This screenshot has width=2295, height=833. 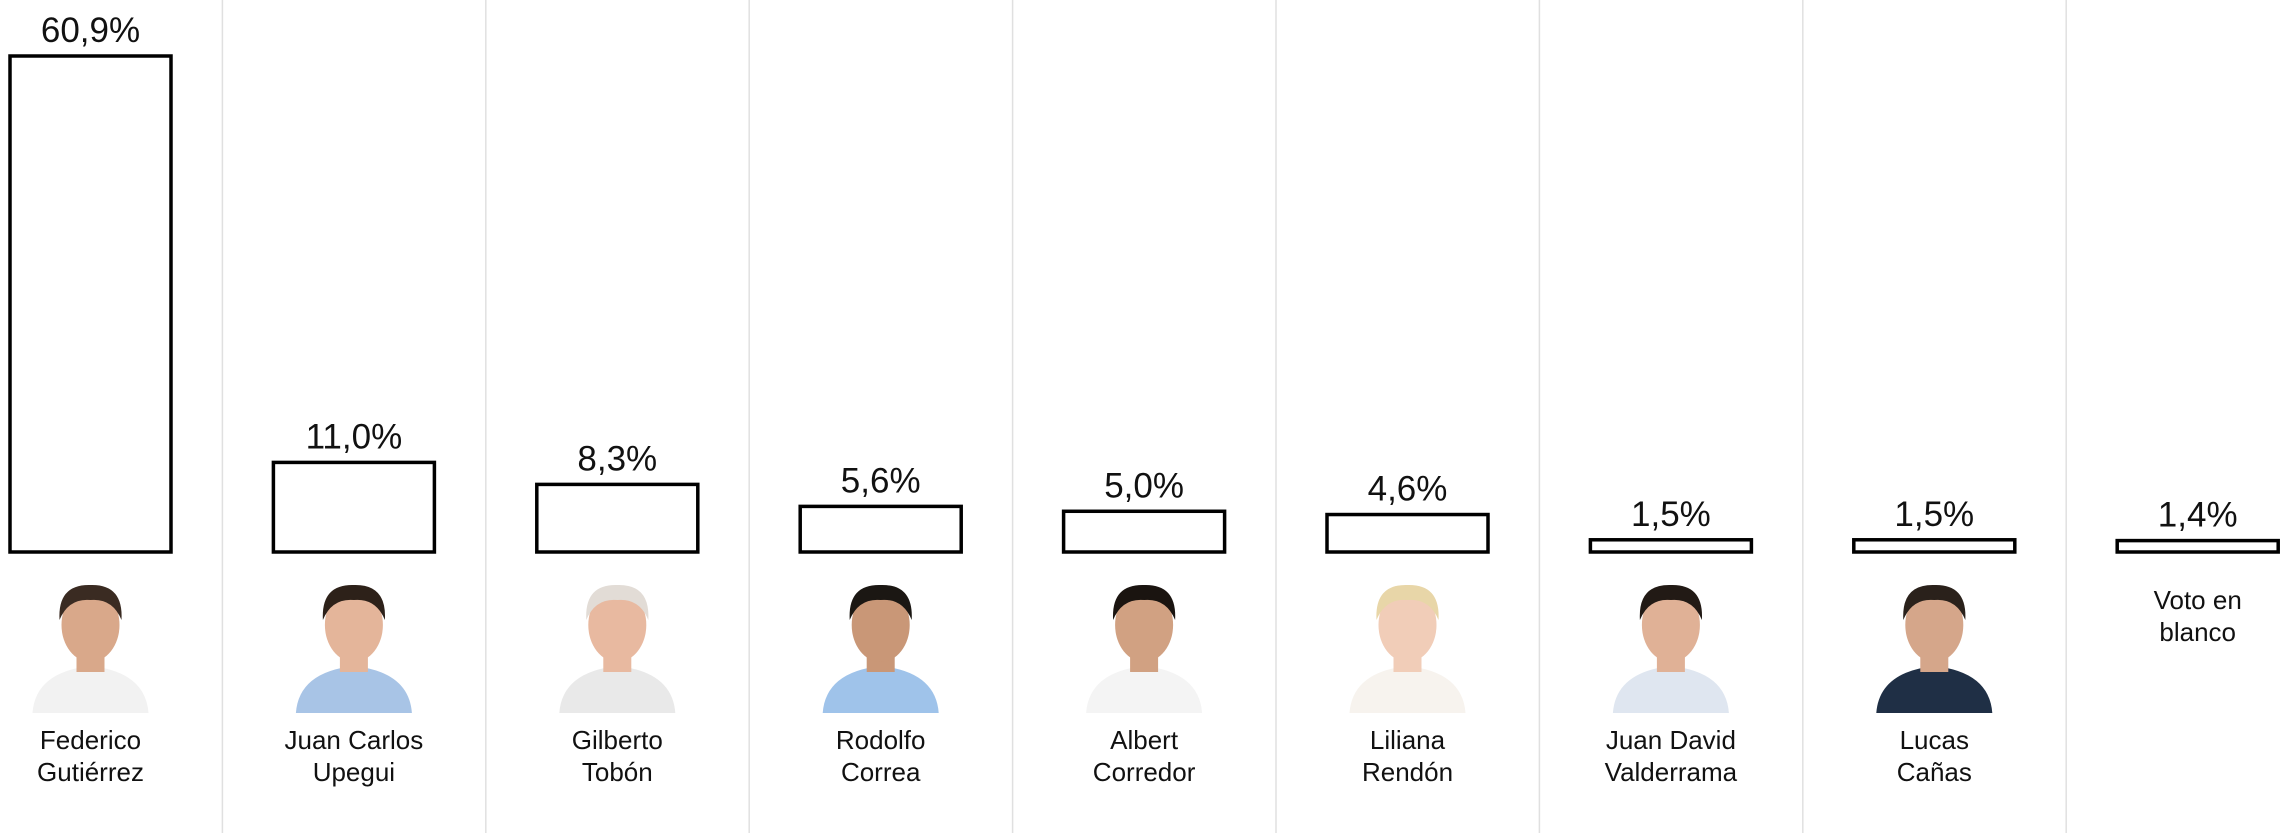 What do you see at coordinates (1408, 489) in the screenshot?
I see `value-label: 4,6%` at bounding box center [1408, 489].